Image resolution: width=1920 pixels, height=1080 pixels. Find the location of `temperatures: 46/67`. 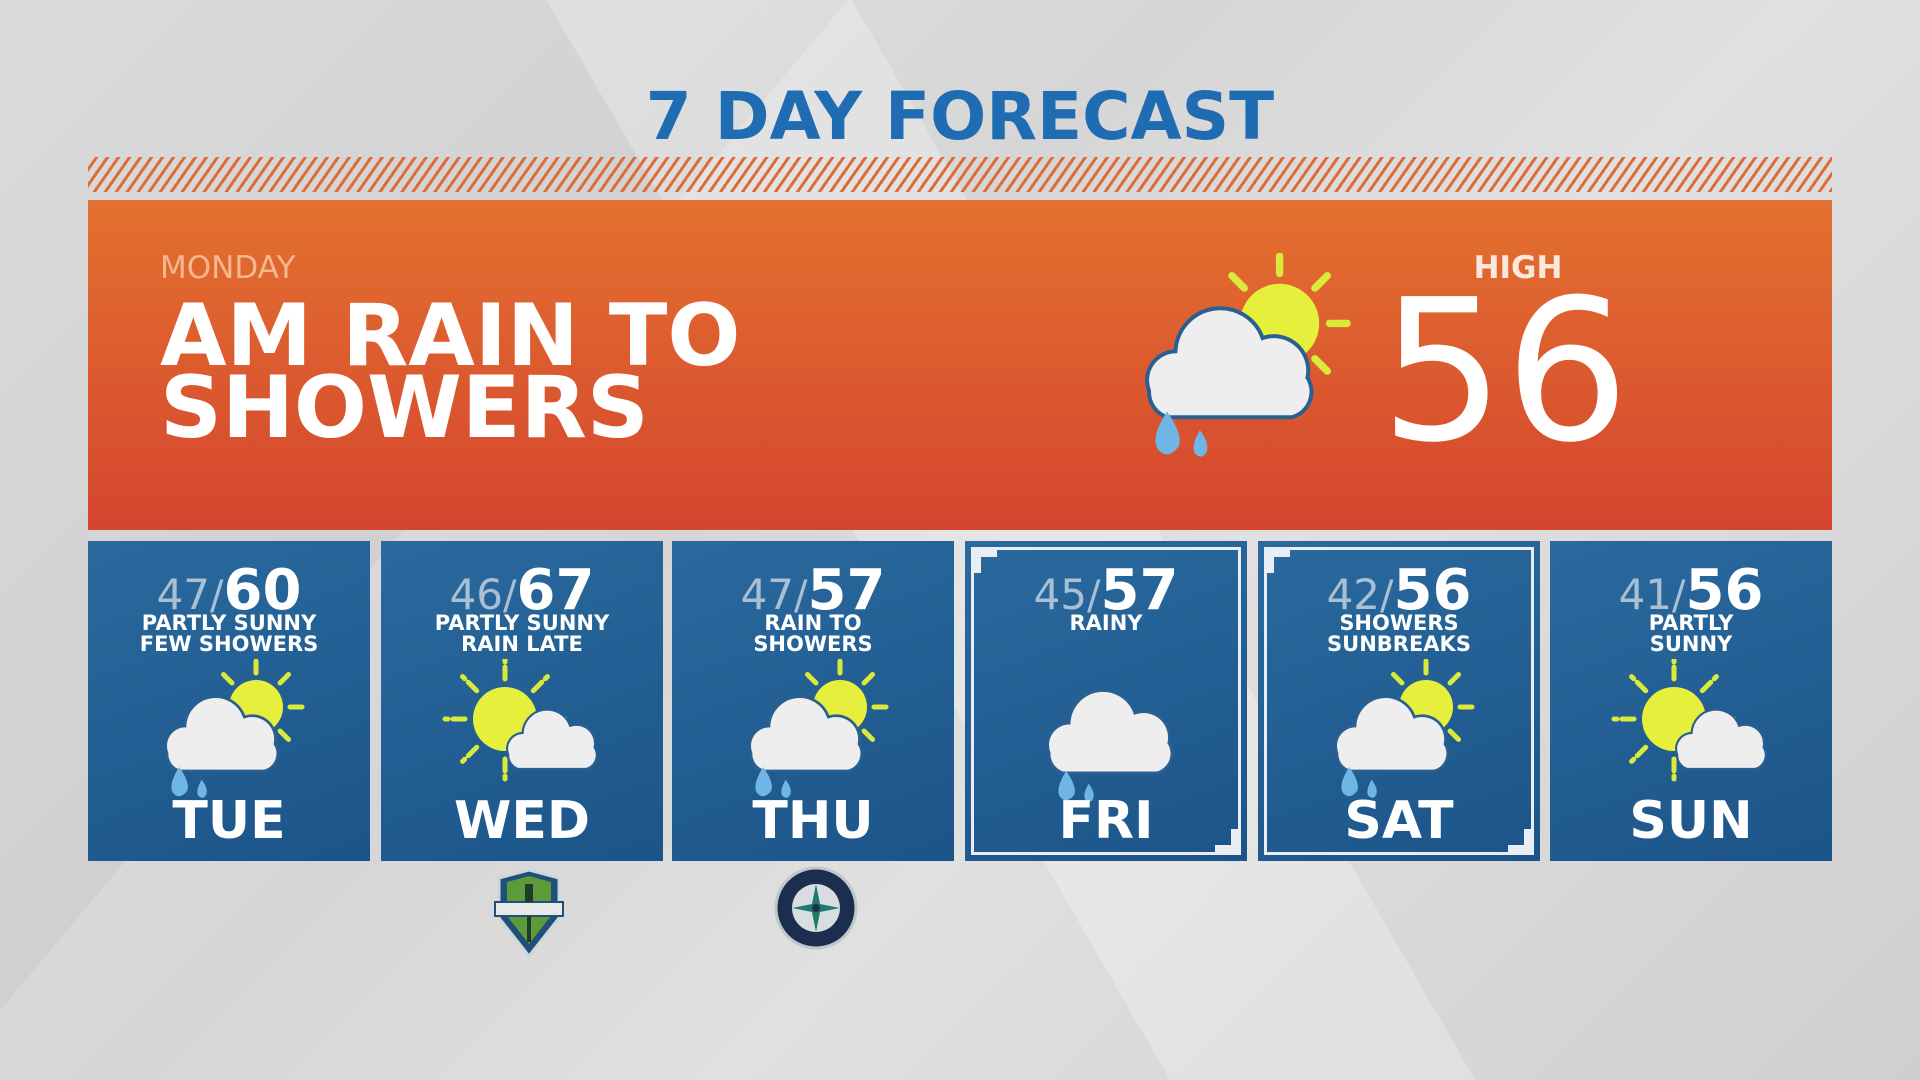

temperatures: 46/67 is located at coordinates (522, 597).